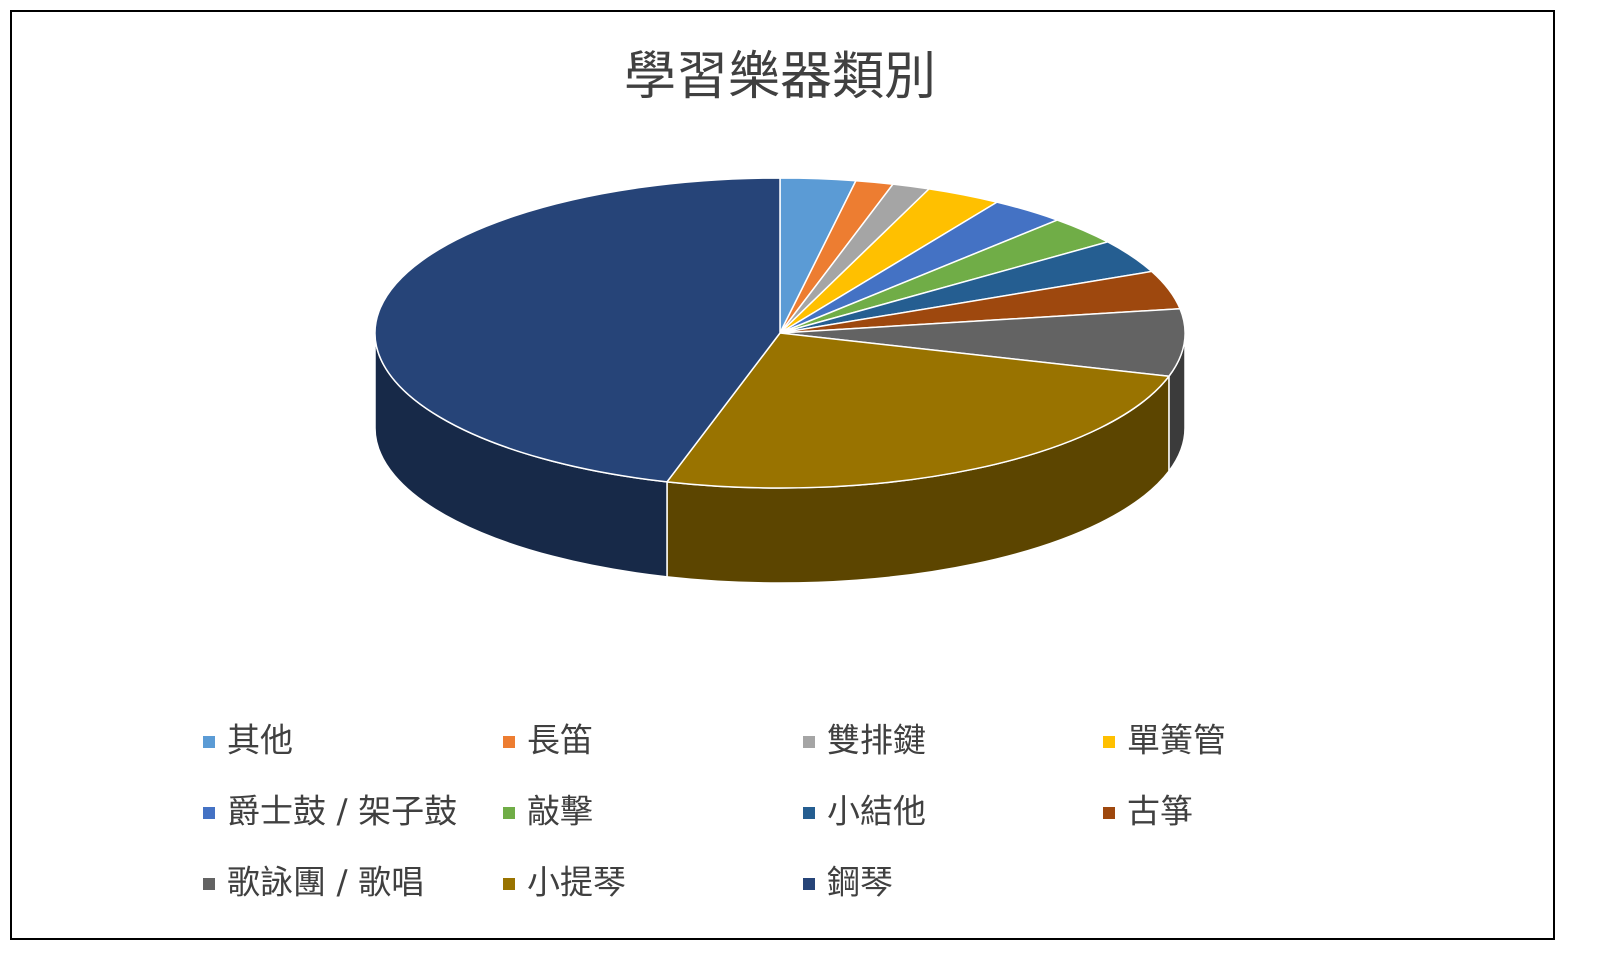 This screenshot has height=972, width=1600. I want to click on legend-label: 其他, so click(260, 740).